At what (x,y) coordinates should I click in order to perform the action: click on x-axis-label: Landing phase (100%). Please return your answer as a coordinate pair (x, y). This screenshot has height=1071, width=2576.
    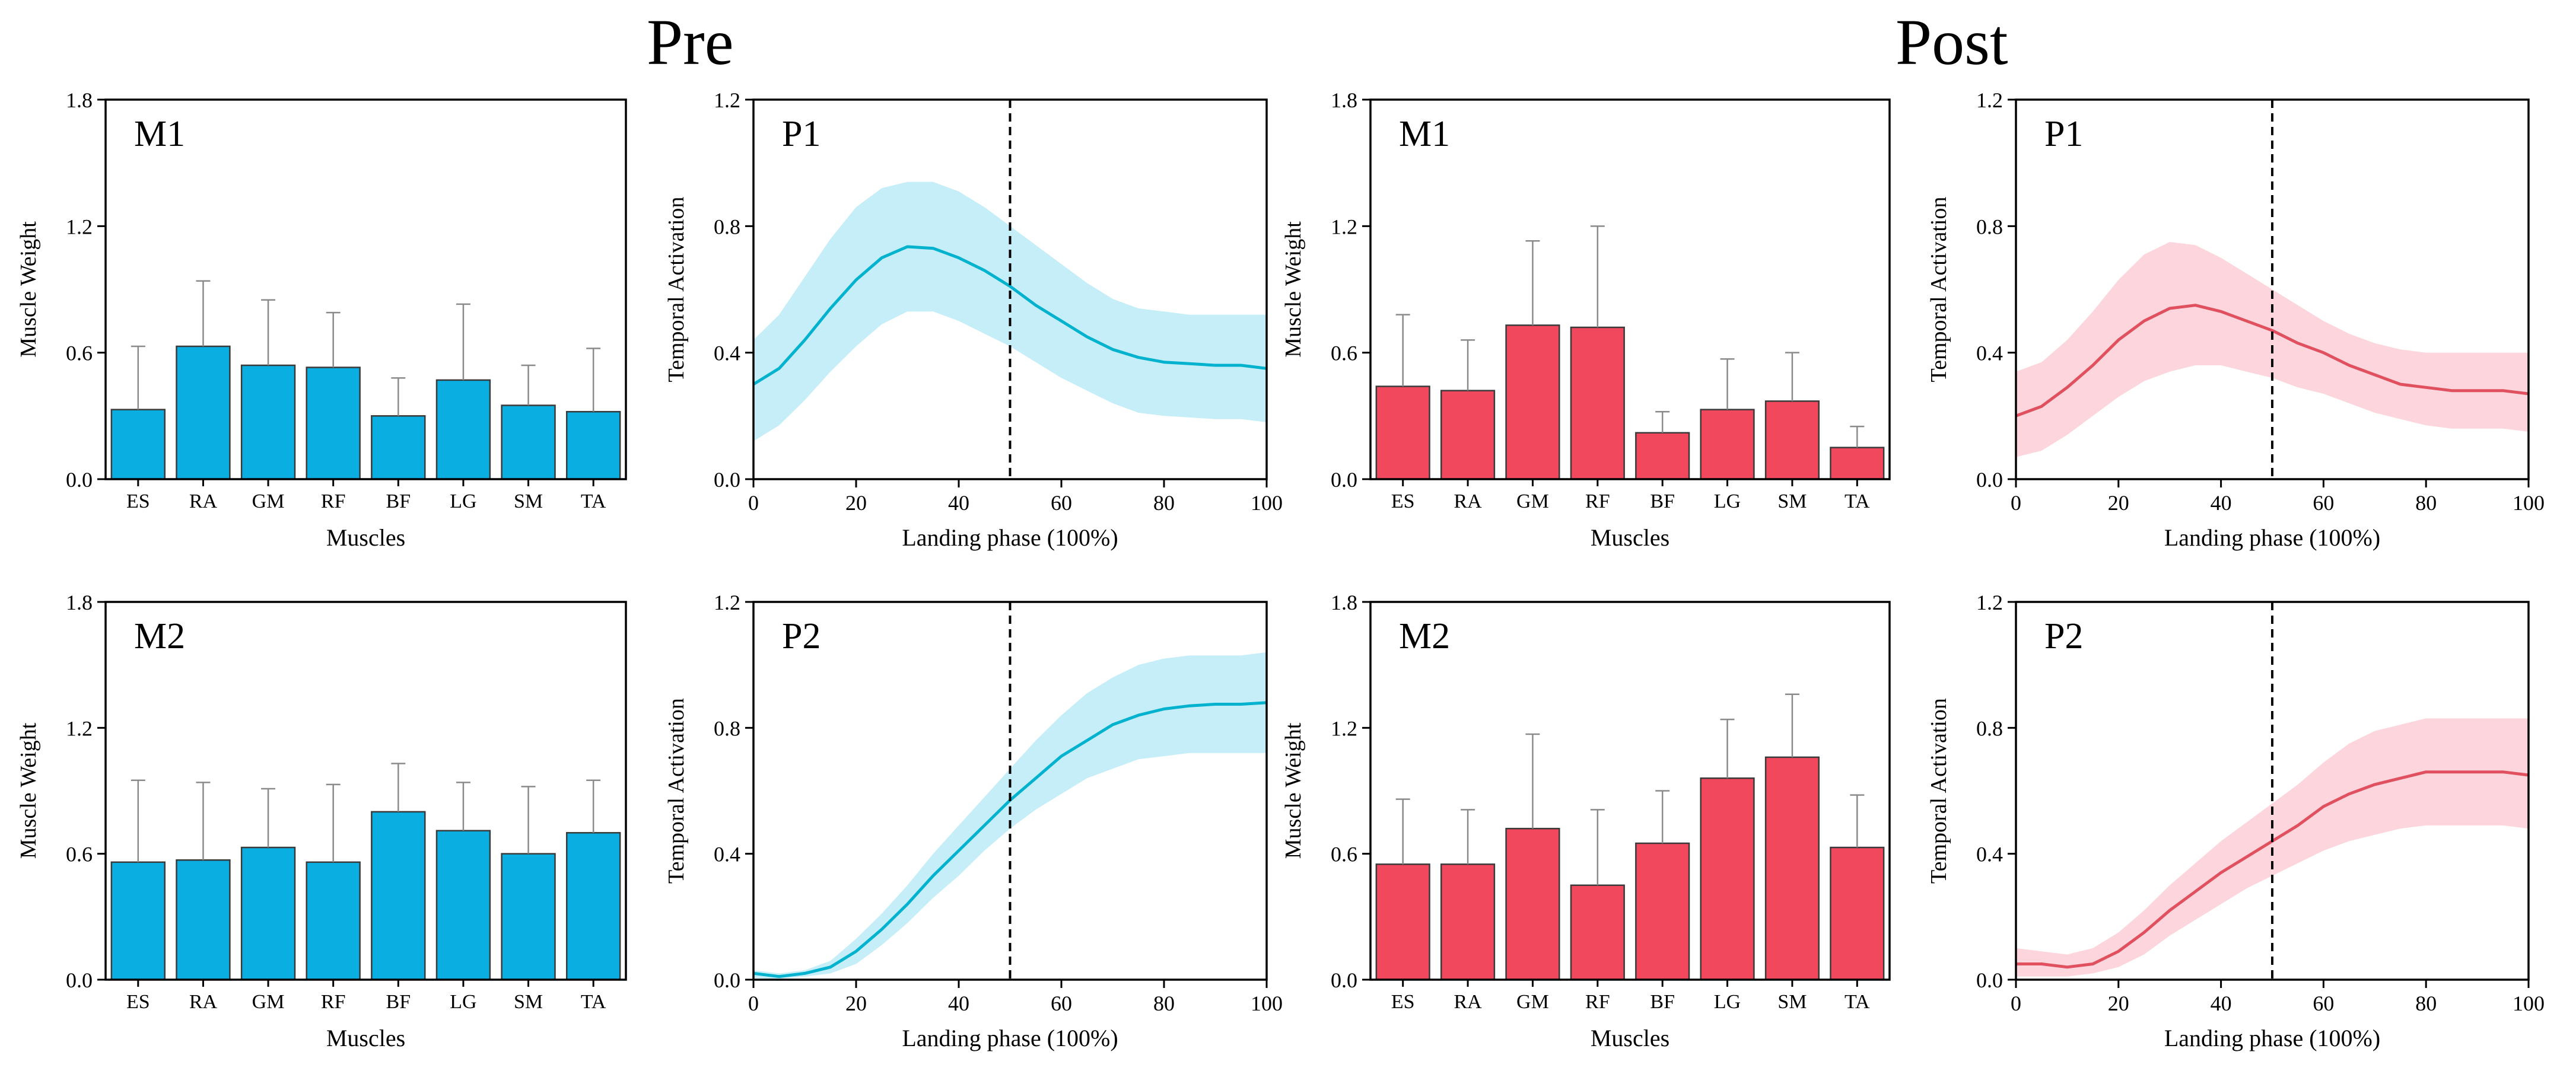
    Looking at the image, I should click on (1010, 537).